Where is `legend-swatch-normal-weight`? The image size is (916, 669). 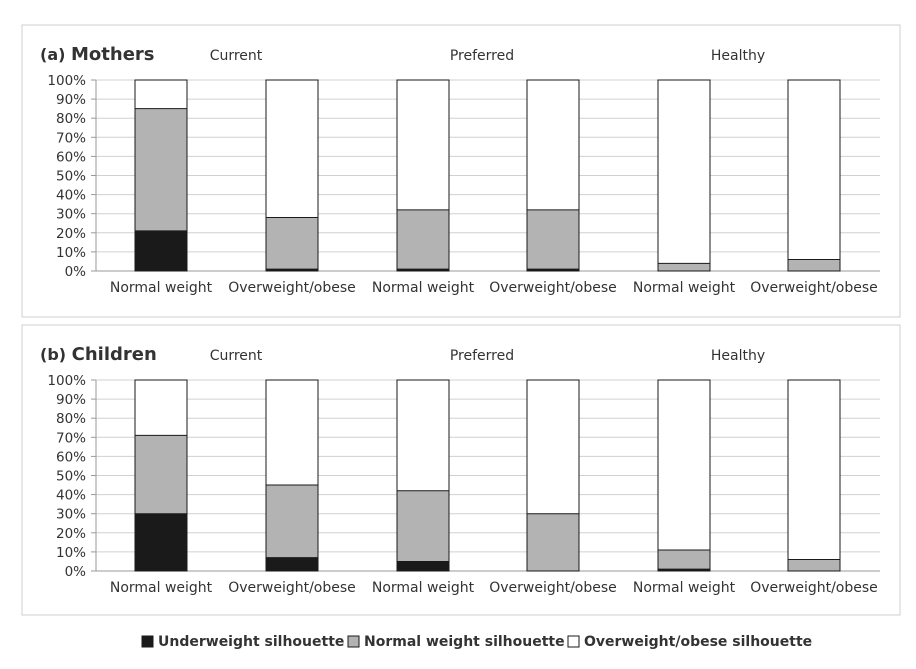 legend-swatch-normal-weight is located at coordinates (353, 641).